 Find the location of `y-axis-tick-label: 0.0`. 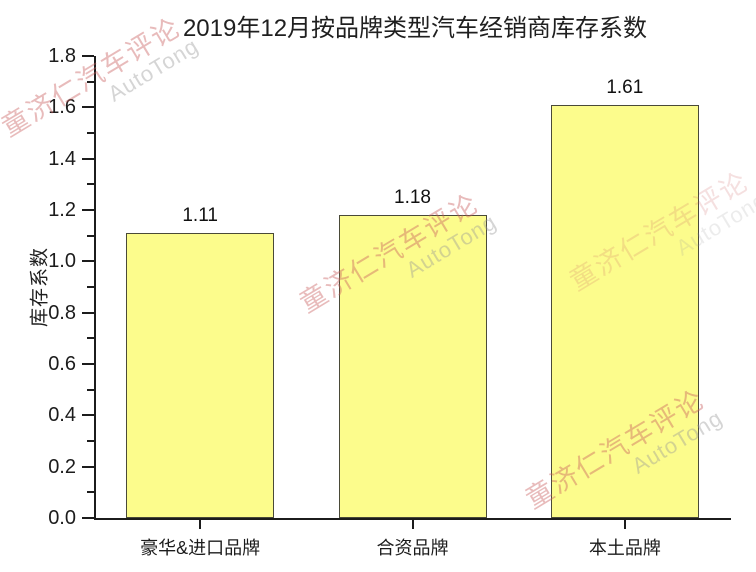

y-axis-tick-label: 0.0 is located at coordinates (62, 518).